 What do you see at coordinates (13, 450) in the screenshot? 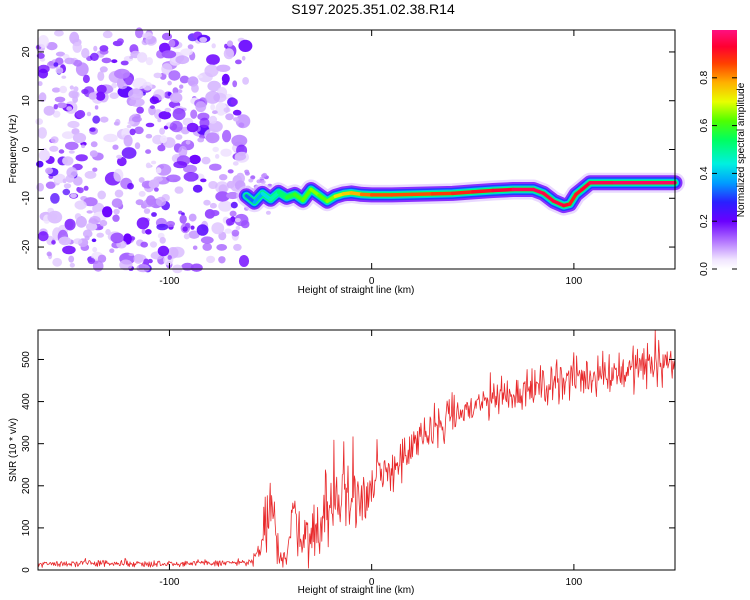
I see `snr-y-label: SNR (10 * v/v)` at bounding box center [13, 450].